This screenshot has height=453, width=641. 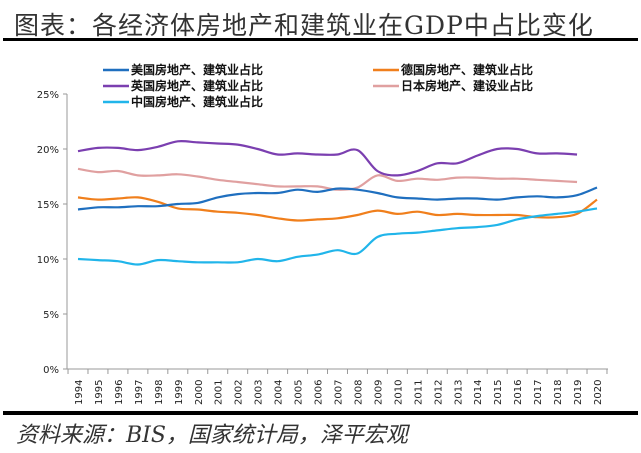 I want to click on x-tick-label: 2010, so click(x=398, y=392).